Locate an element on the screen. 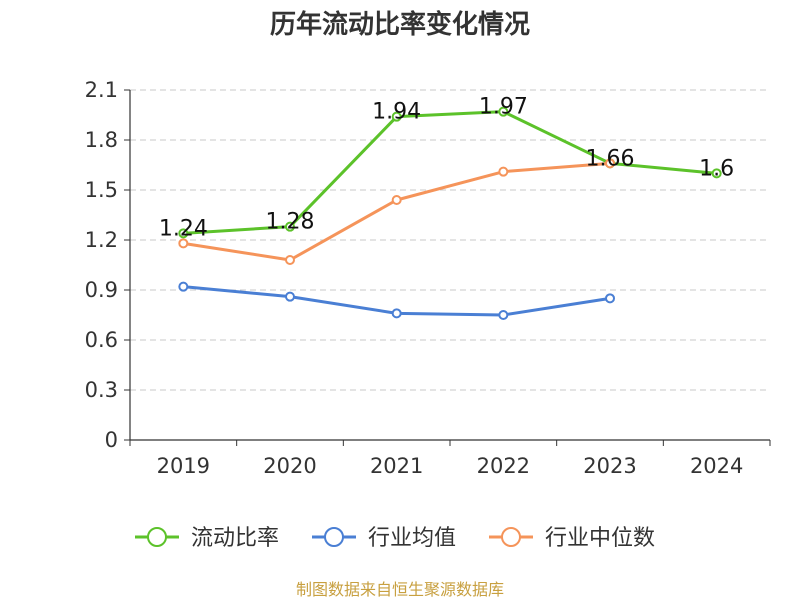 Image resolution: width=800 pixels, height=600 pixels. y-tick-label: 0 is located at coordinates (111, 440).